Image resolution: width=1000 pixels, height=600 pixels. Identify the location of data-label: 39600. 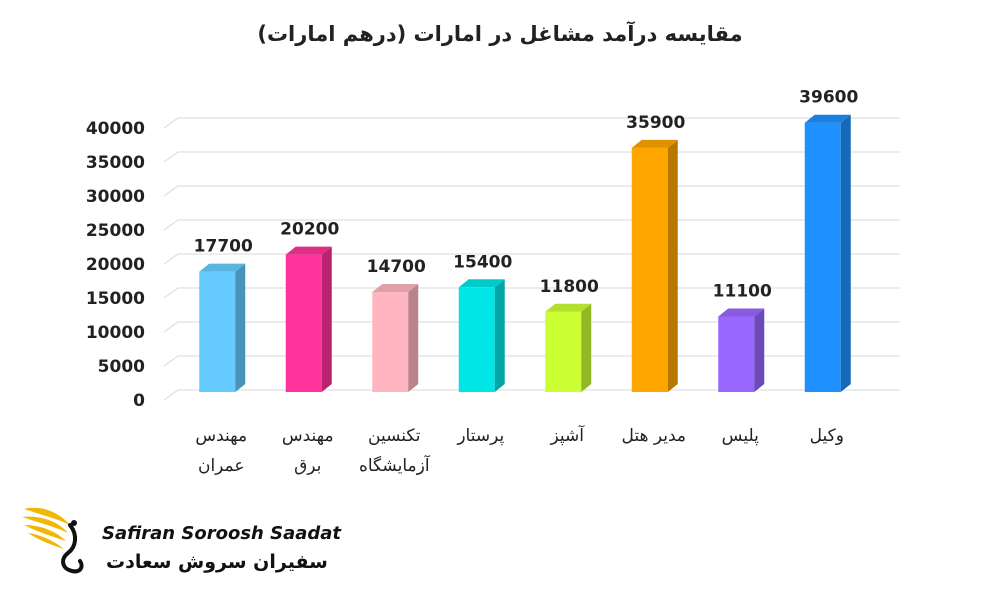
(828, 98).